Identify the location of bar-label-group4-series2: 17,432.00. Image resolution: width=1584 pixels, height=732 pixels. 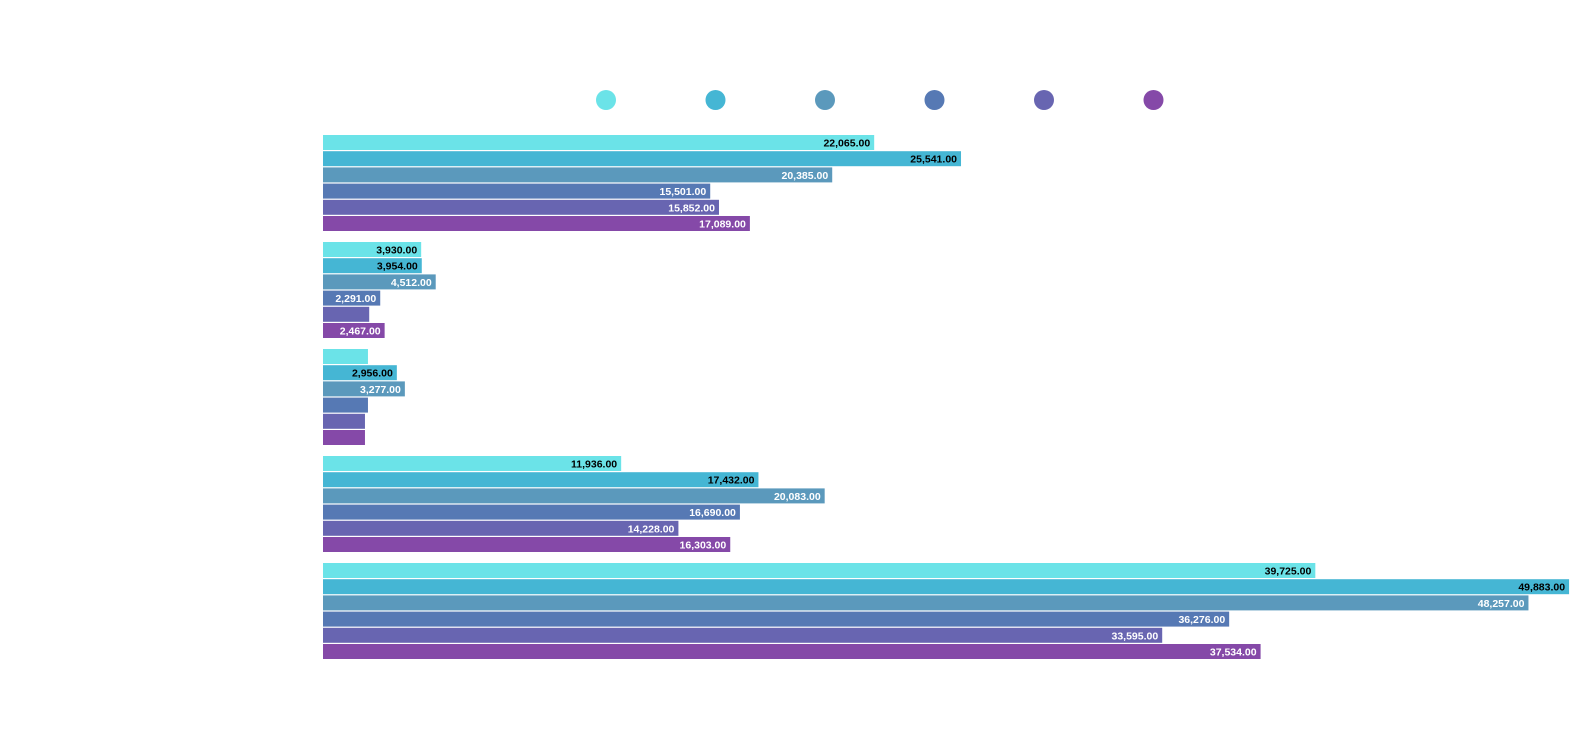
(731, 481).